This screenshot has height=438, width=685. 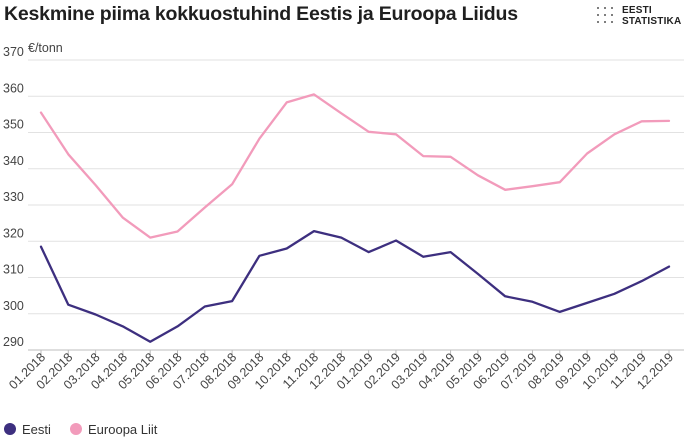 What do you see at coordinates (36, 429) in the screenshot?
I see `legend-label: Eesti` at bounding box center [36, 429].